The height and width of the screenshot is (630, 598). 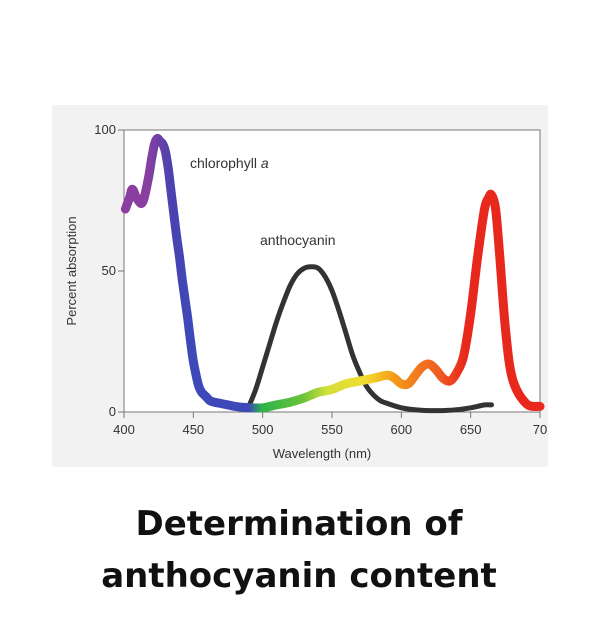 What do you see at coordinates (401, 429) in the screenshot?
I see `x-tick-label-600: 600` at bounding box center [401, 429].